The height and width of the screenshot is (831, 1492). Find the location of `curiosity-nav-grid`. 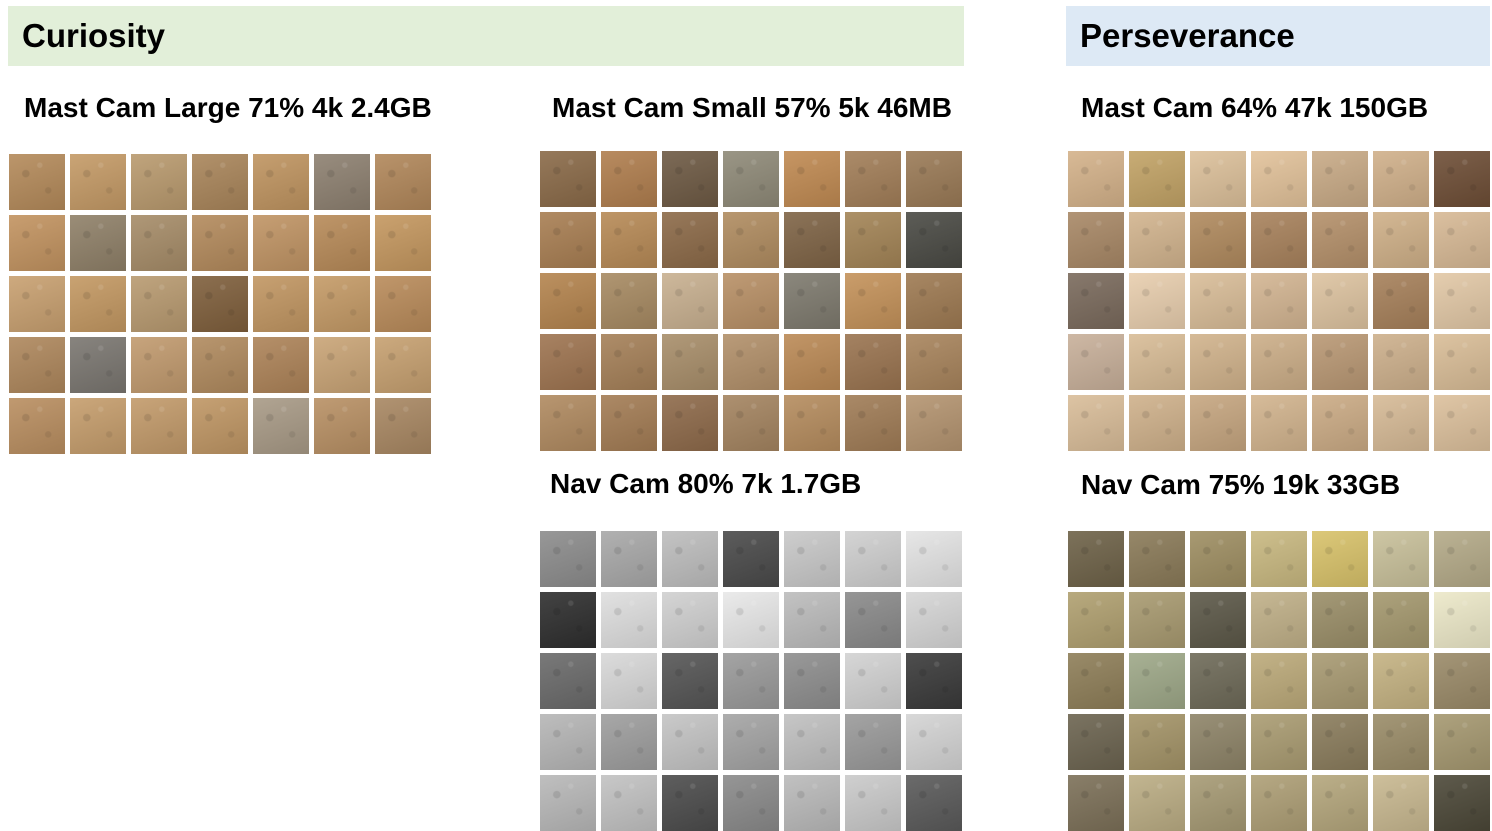

curiosity-nav-grid is located at coordinates (751, 681).